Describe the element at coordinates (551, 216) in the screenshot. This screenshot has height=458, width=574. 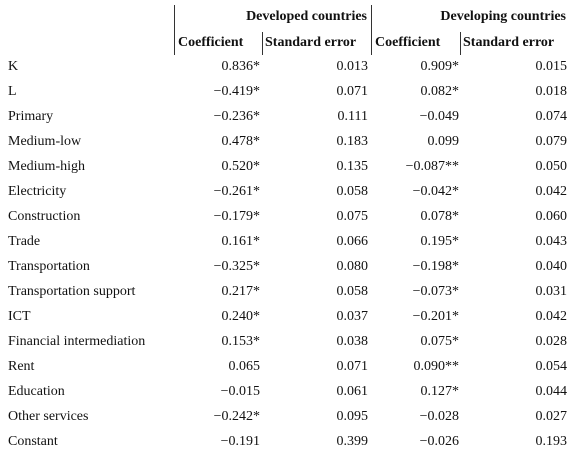
I see `cell: 0.060` at that location.